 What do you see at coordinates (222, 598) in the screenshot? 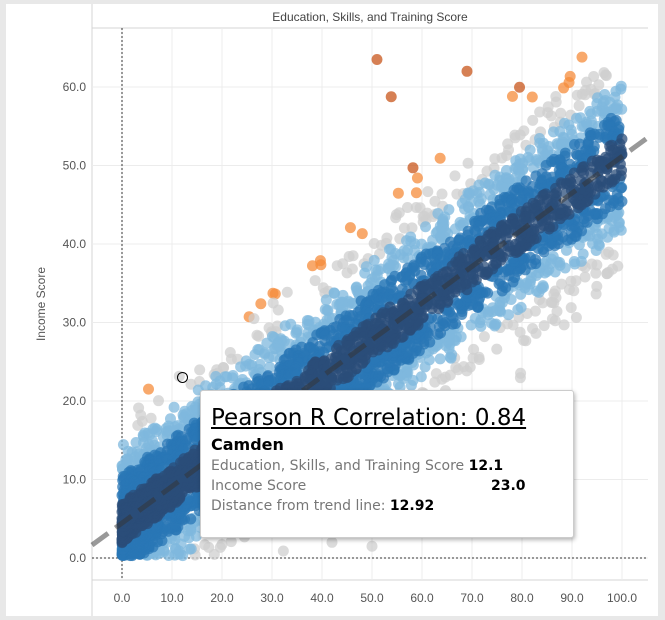
I see `x-tick-label: 20.0` at bounding box center [222, 598].